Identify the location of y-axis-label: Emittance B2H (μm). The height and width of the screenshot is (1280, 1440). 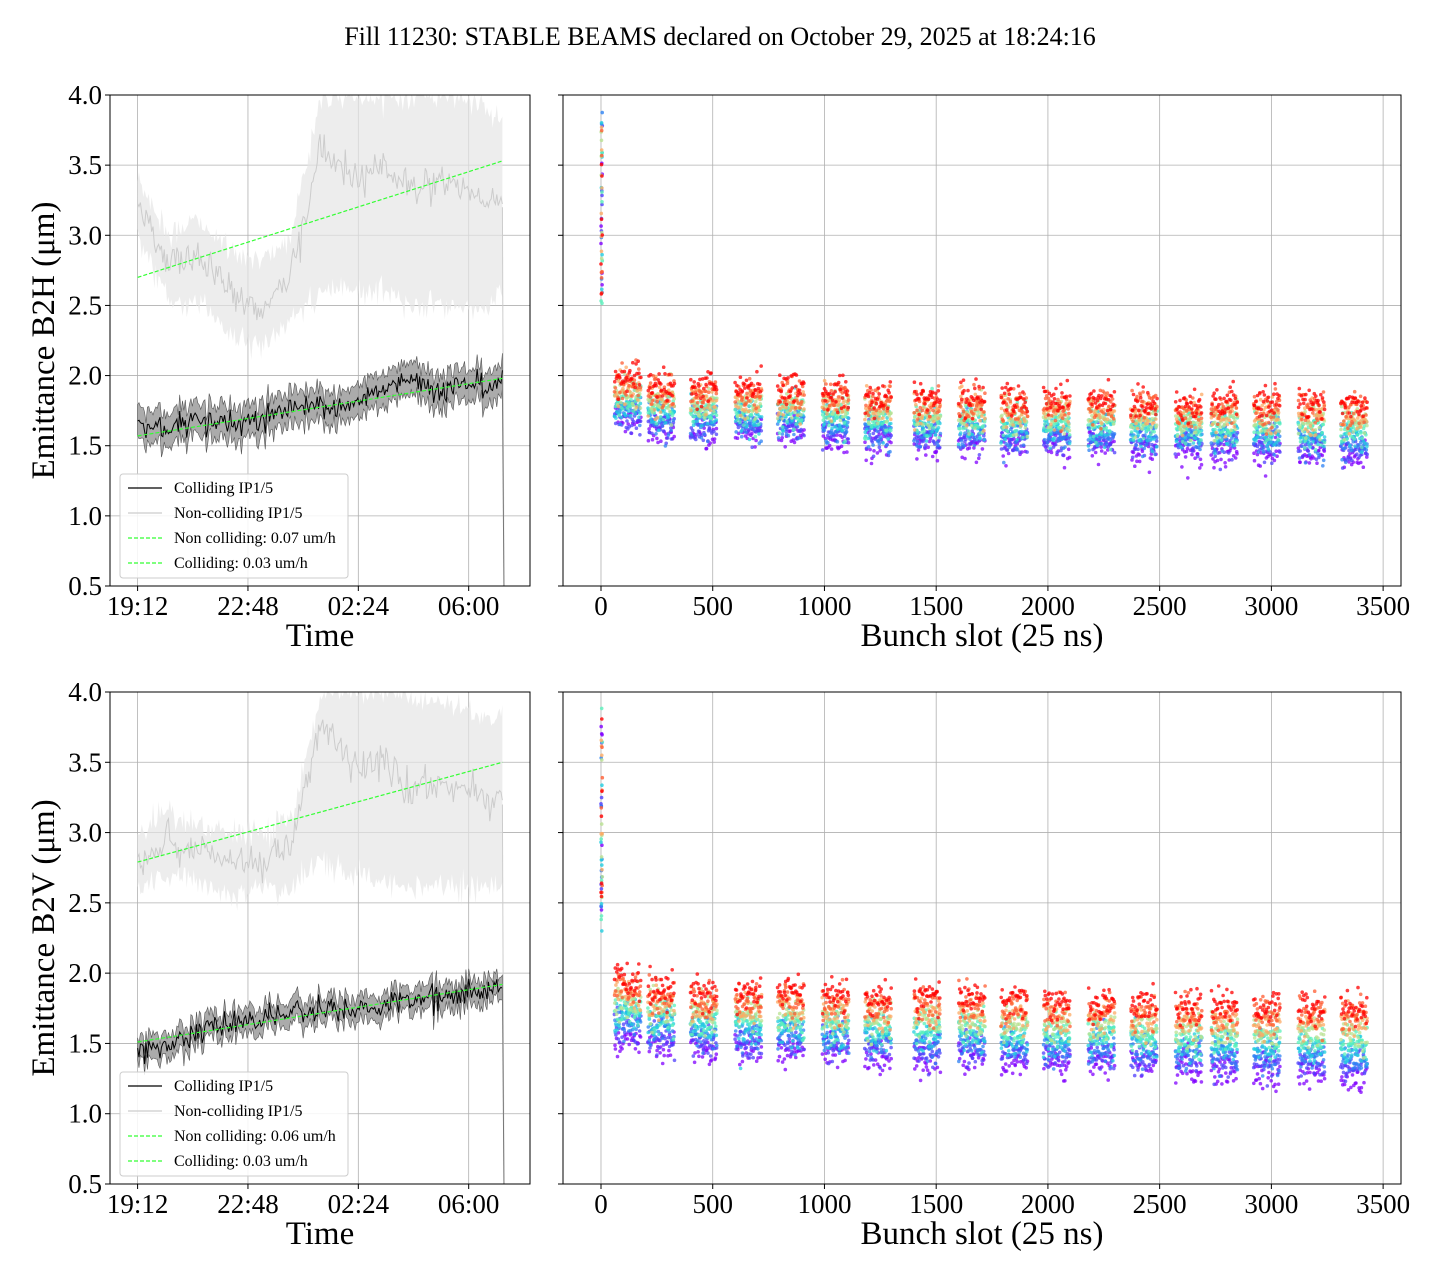
(44, 341).